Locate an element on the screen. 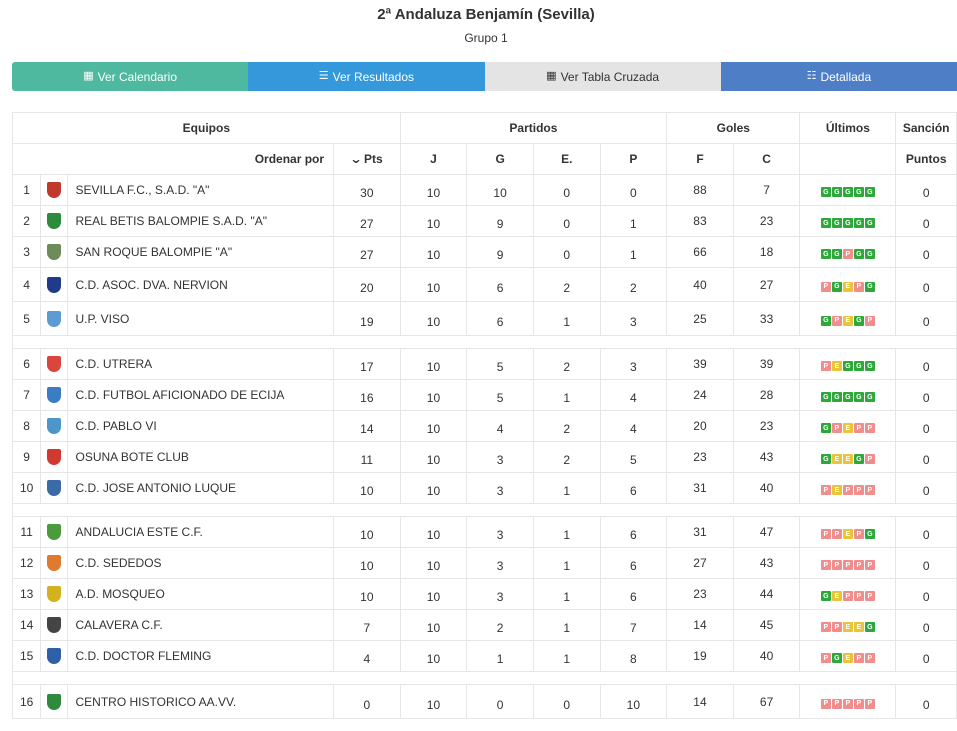  position-cell: 11 is located at coordinates (26, 532).